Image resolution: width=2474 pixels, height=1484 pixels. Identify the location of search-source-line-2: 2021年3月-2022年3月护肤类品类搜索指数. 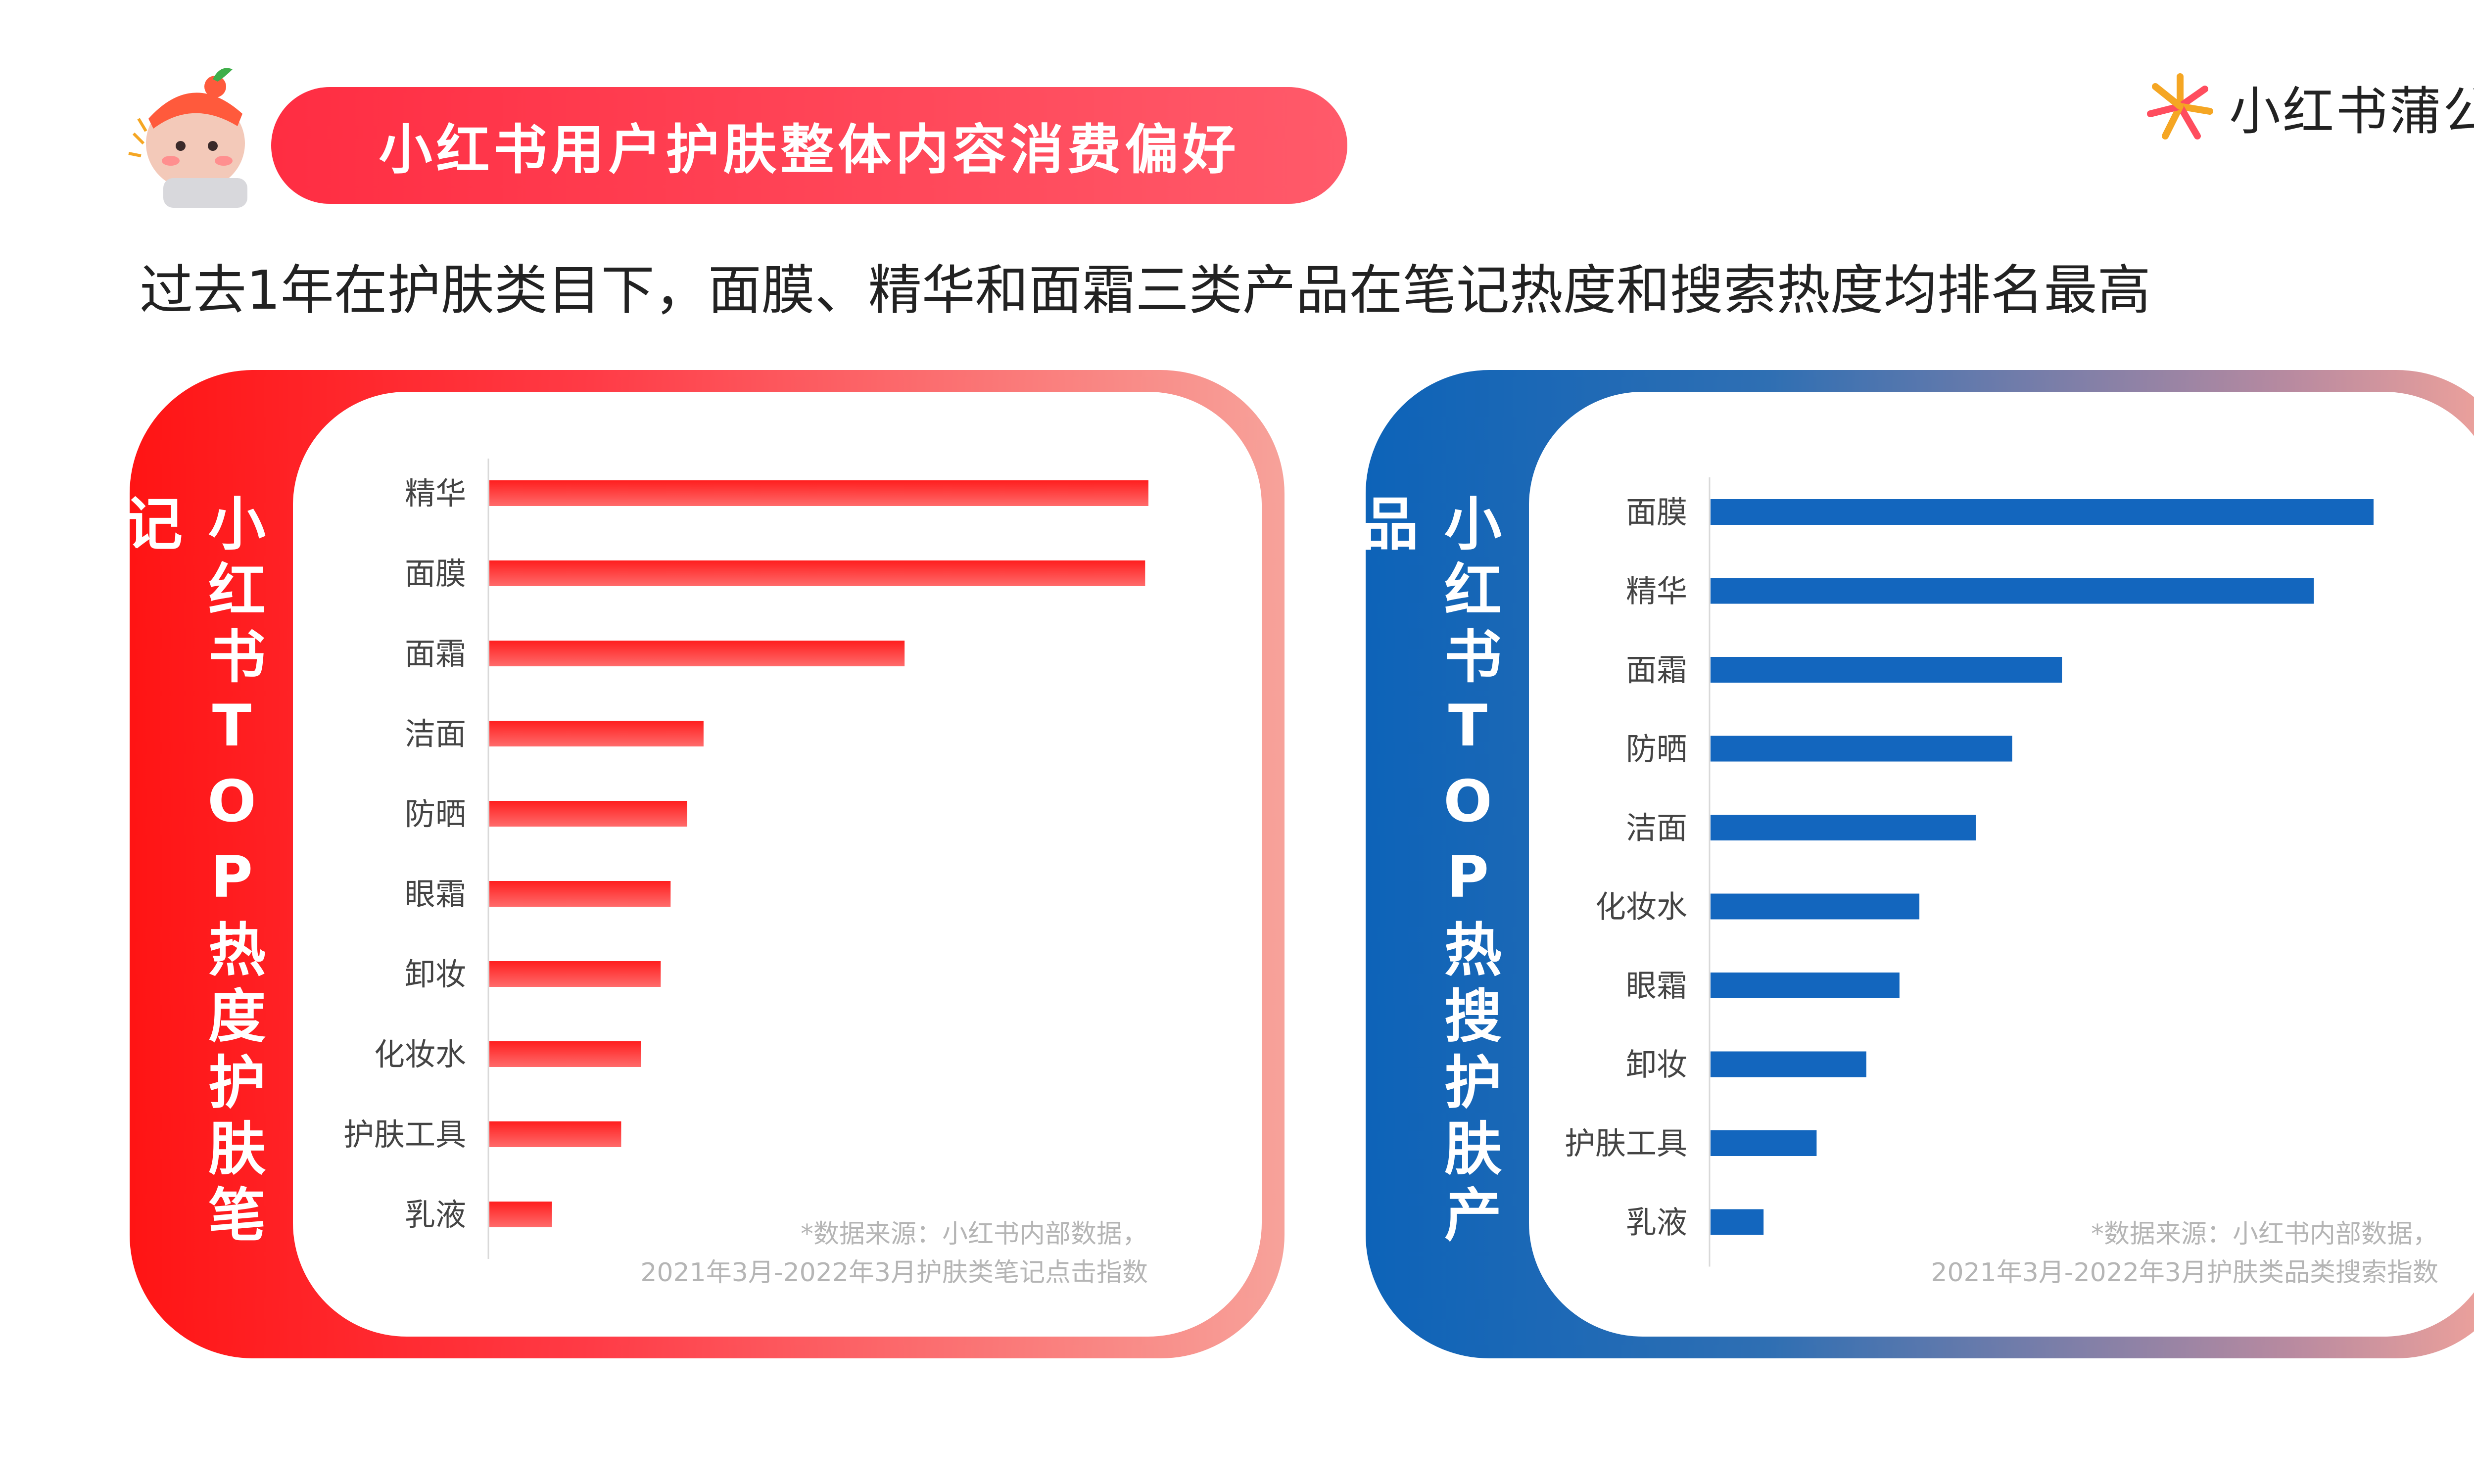
(2184, 1273).